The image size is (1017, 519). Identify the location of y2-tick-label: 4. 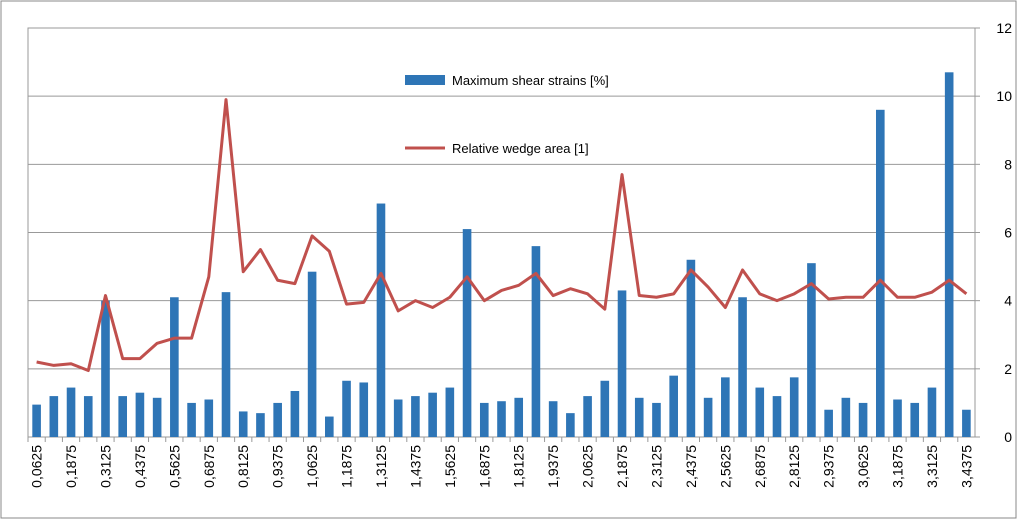
(1008, 301).